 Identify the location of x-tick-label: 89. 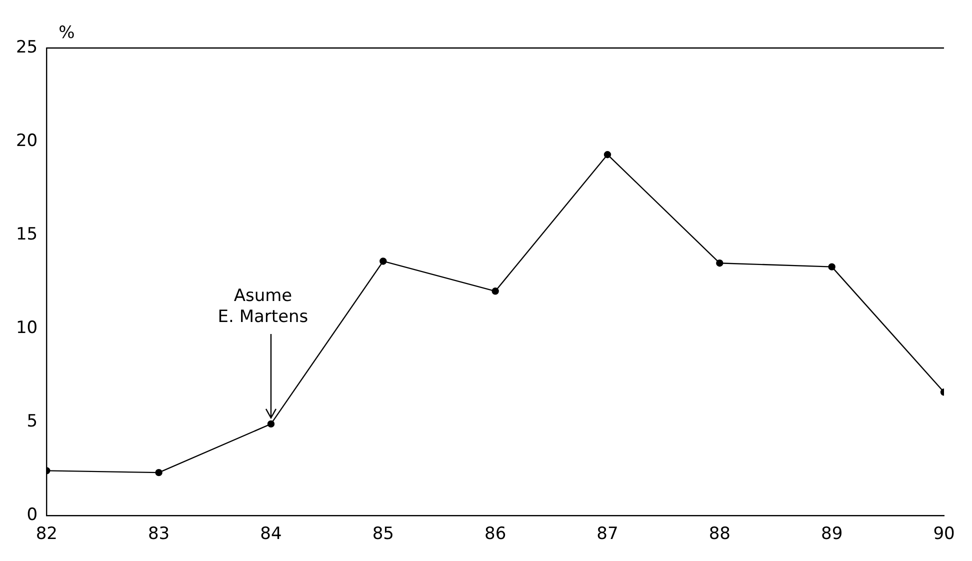
(832, 534).